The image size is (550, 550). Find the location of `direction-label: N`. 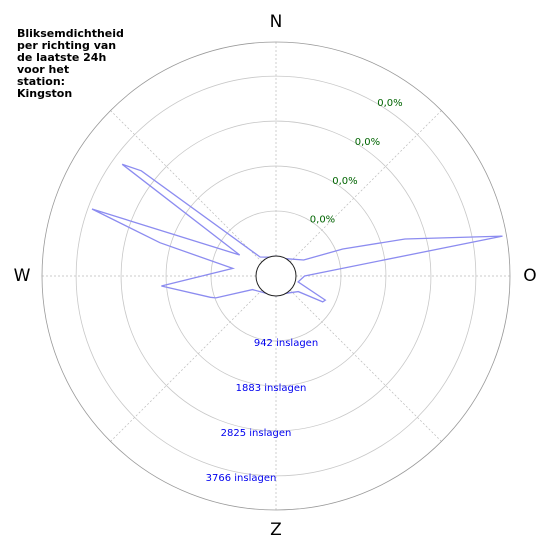

direction-label: N is located at coordinates (276, 22).